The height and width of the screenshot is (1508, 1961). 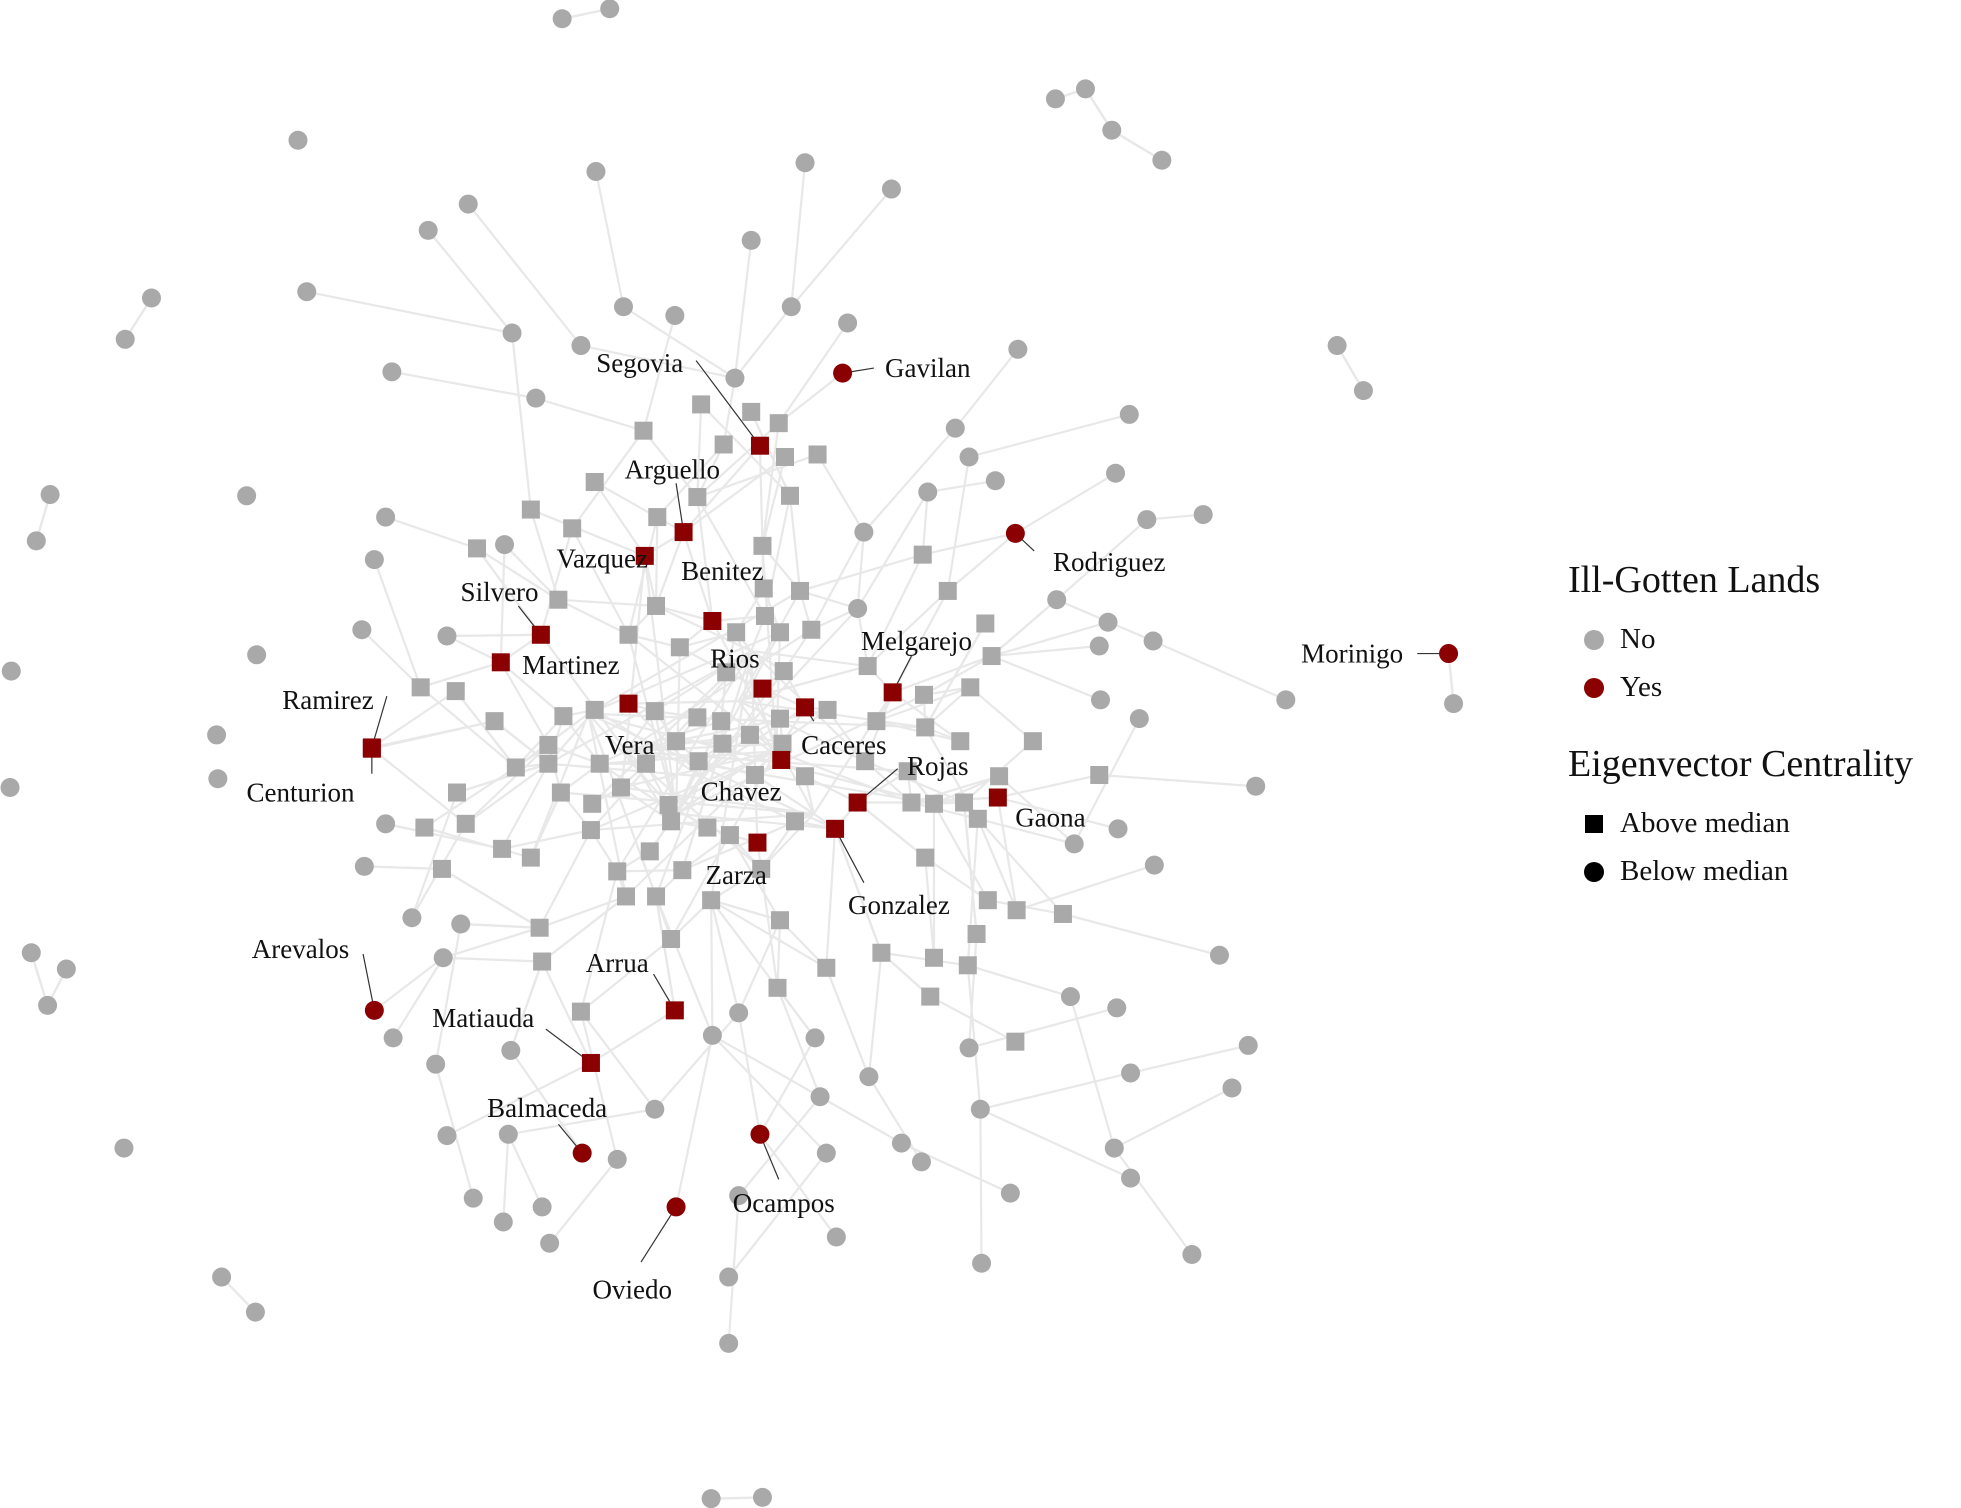 What do you see at coordinates (683, 532) in the screenshot?
I see `node-arguello` at bounding box center [683, 532].